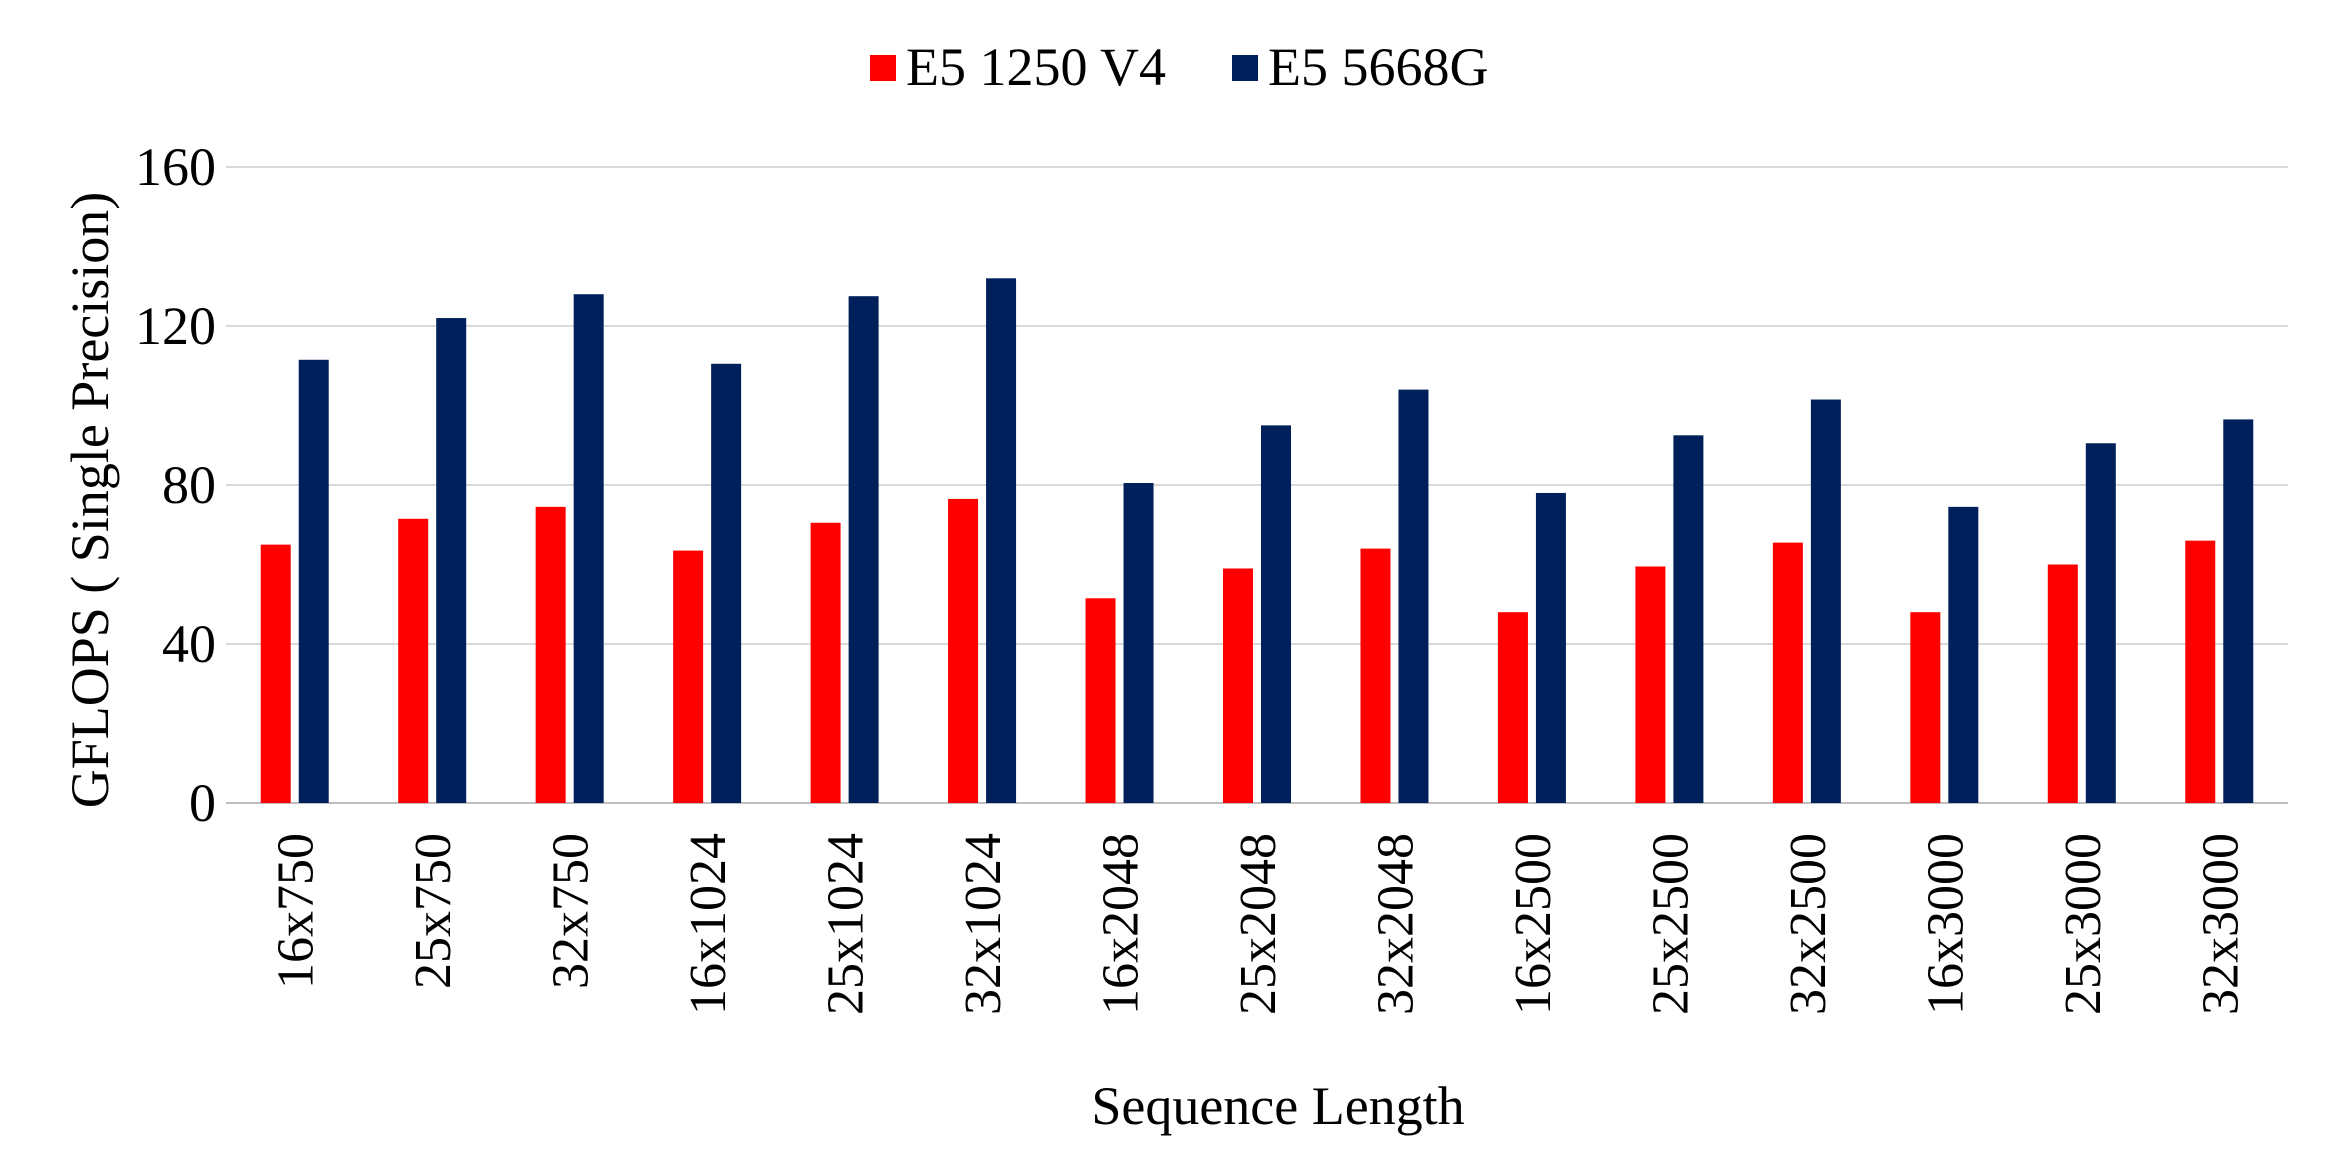 The image size is (2328, 1160). What do you see at coordinates (708, 924) in the screenshot?
I see `x-tick-label: 16x1024` at bounding box center [708, 924].